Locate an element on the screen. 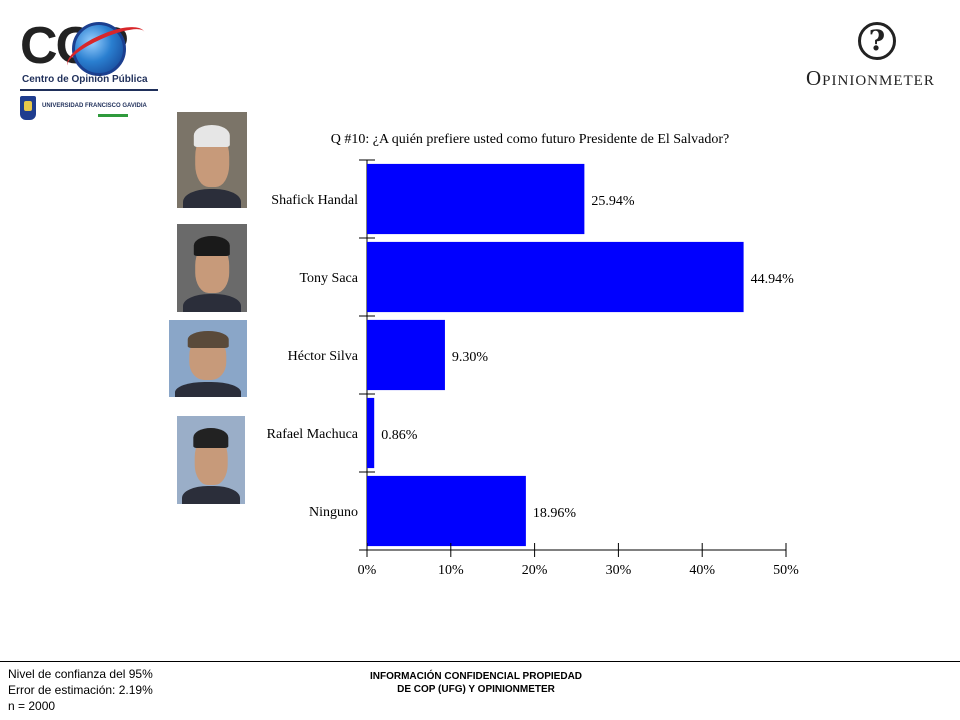 This screenshot has width=960, height=720. university-shield-icon is located at coordinates (28, 108).